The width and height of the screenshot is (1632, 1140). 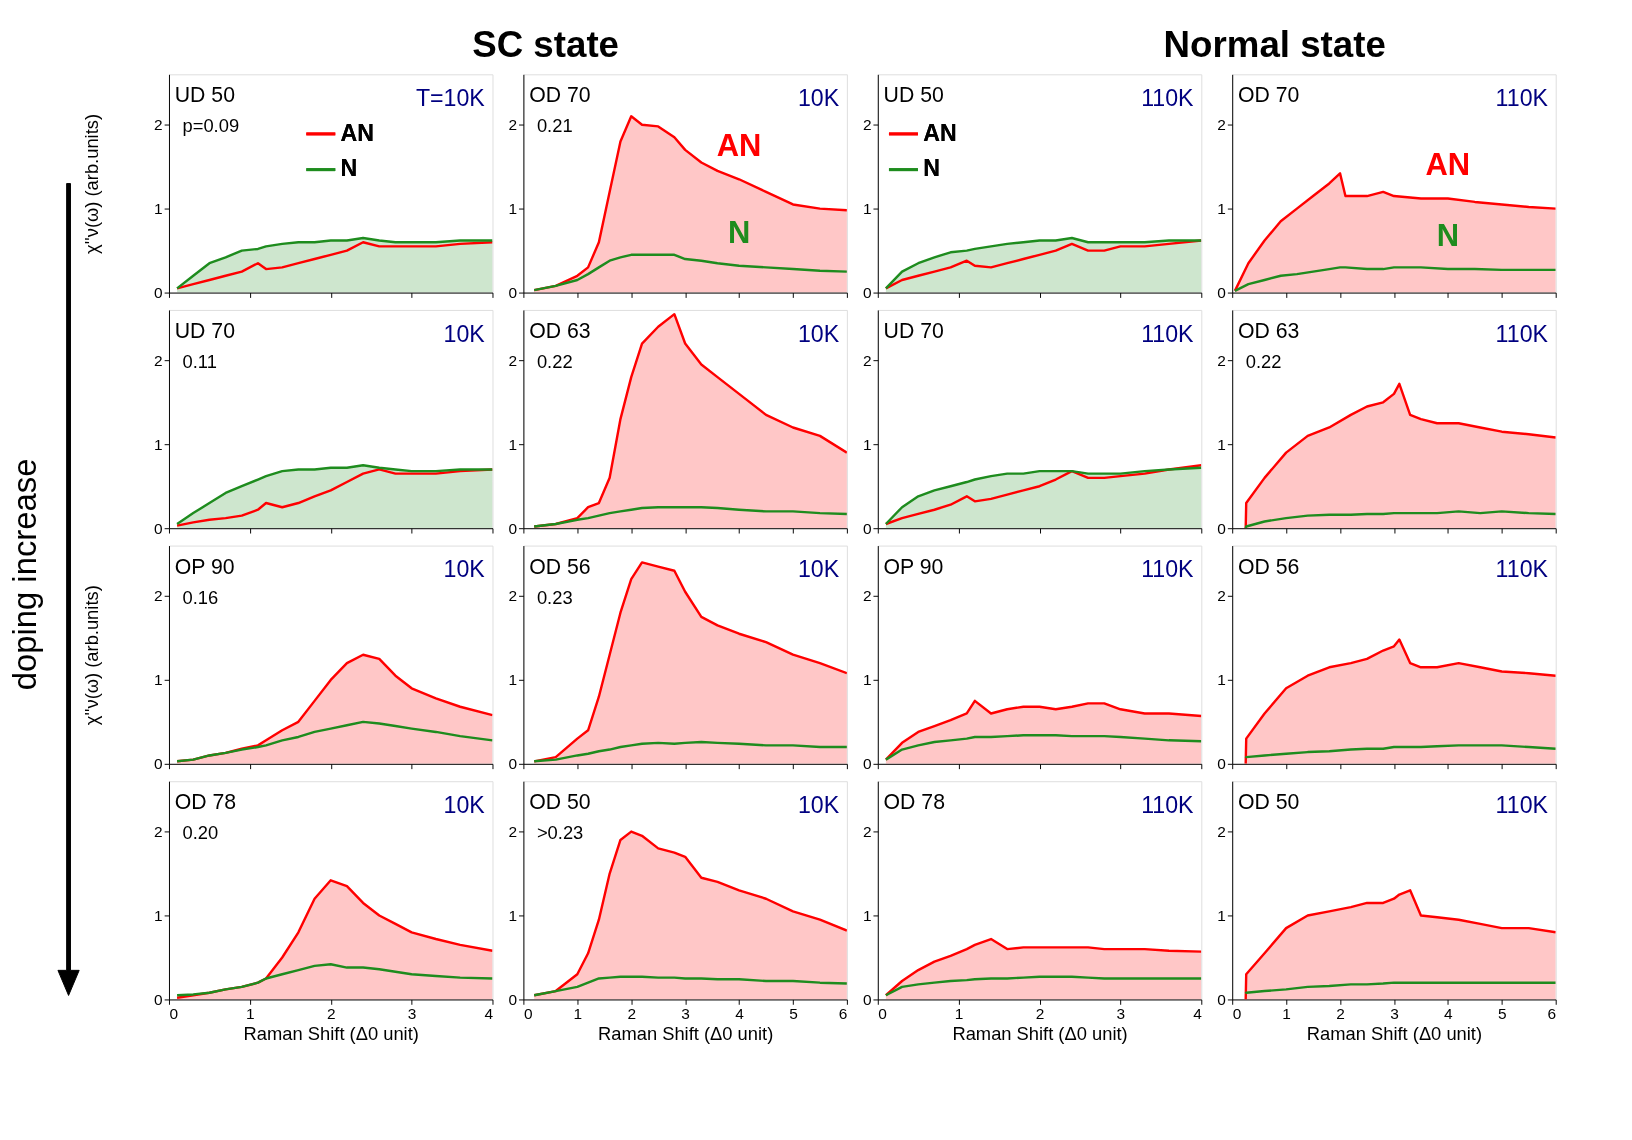 I want to click on annotation: >0.23, so click(x=560, y=833).